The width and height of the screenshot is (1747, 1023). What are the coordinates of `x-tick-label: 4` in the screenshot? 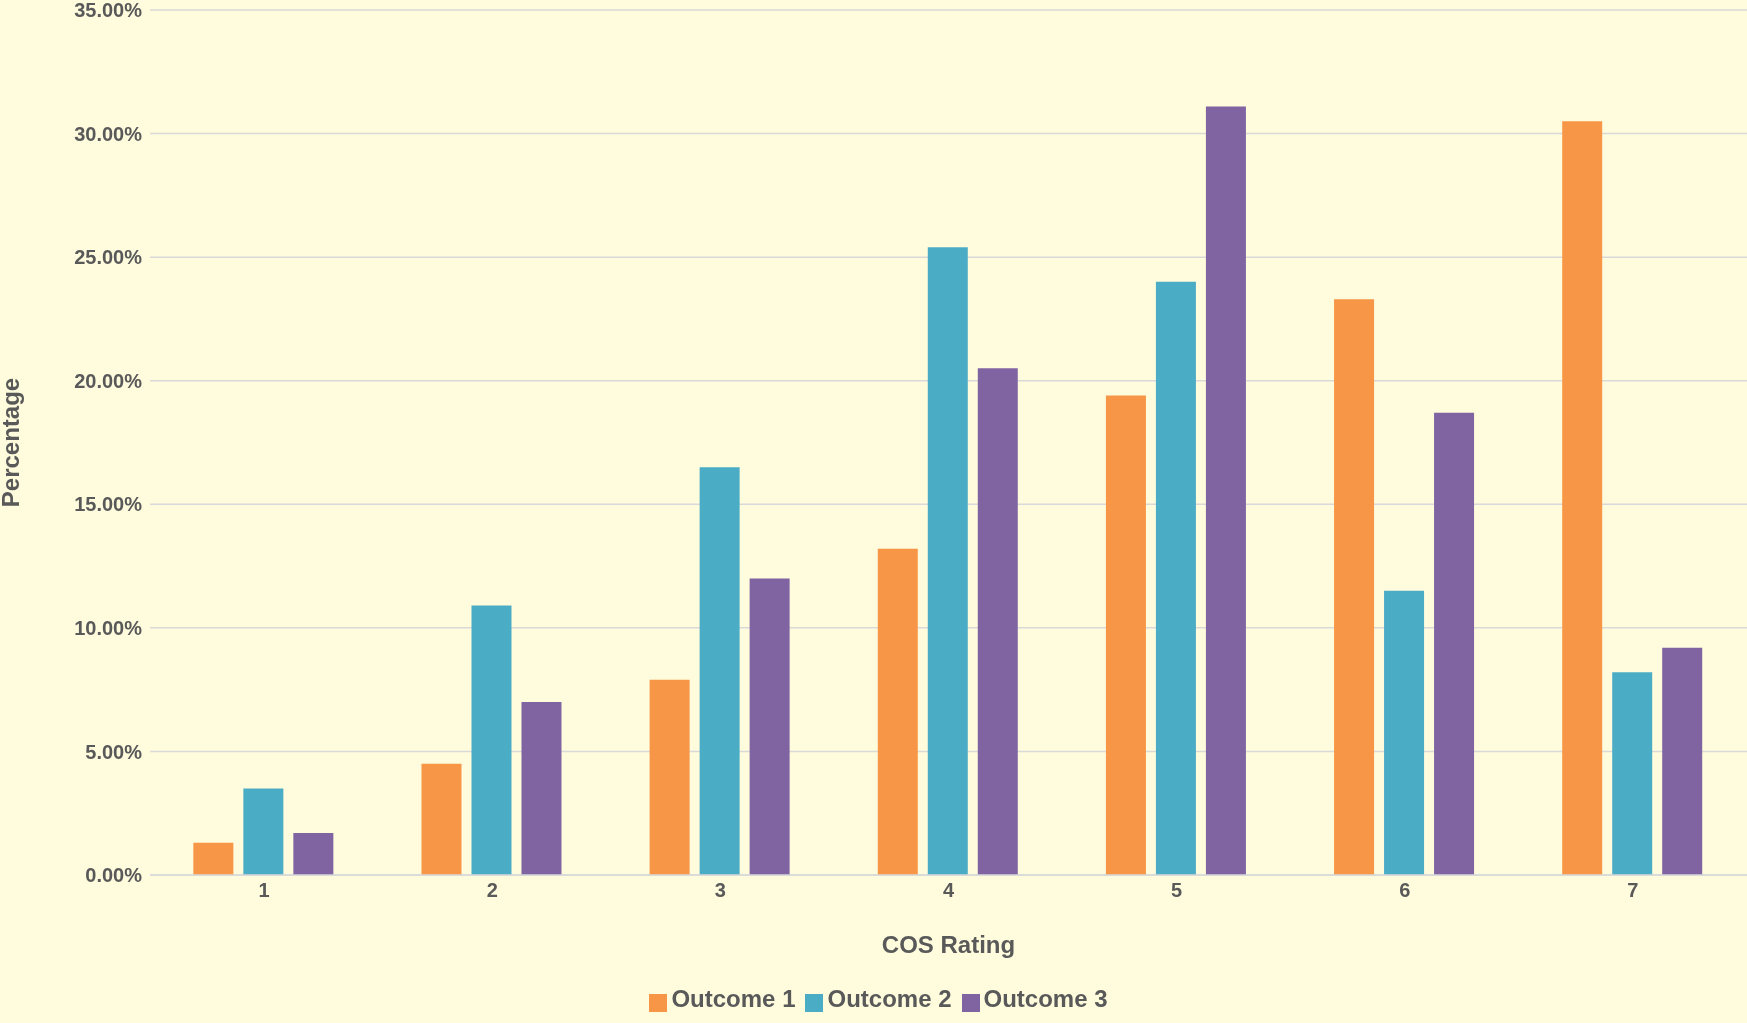 It's located at (948, 890).